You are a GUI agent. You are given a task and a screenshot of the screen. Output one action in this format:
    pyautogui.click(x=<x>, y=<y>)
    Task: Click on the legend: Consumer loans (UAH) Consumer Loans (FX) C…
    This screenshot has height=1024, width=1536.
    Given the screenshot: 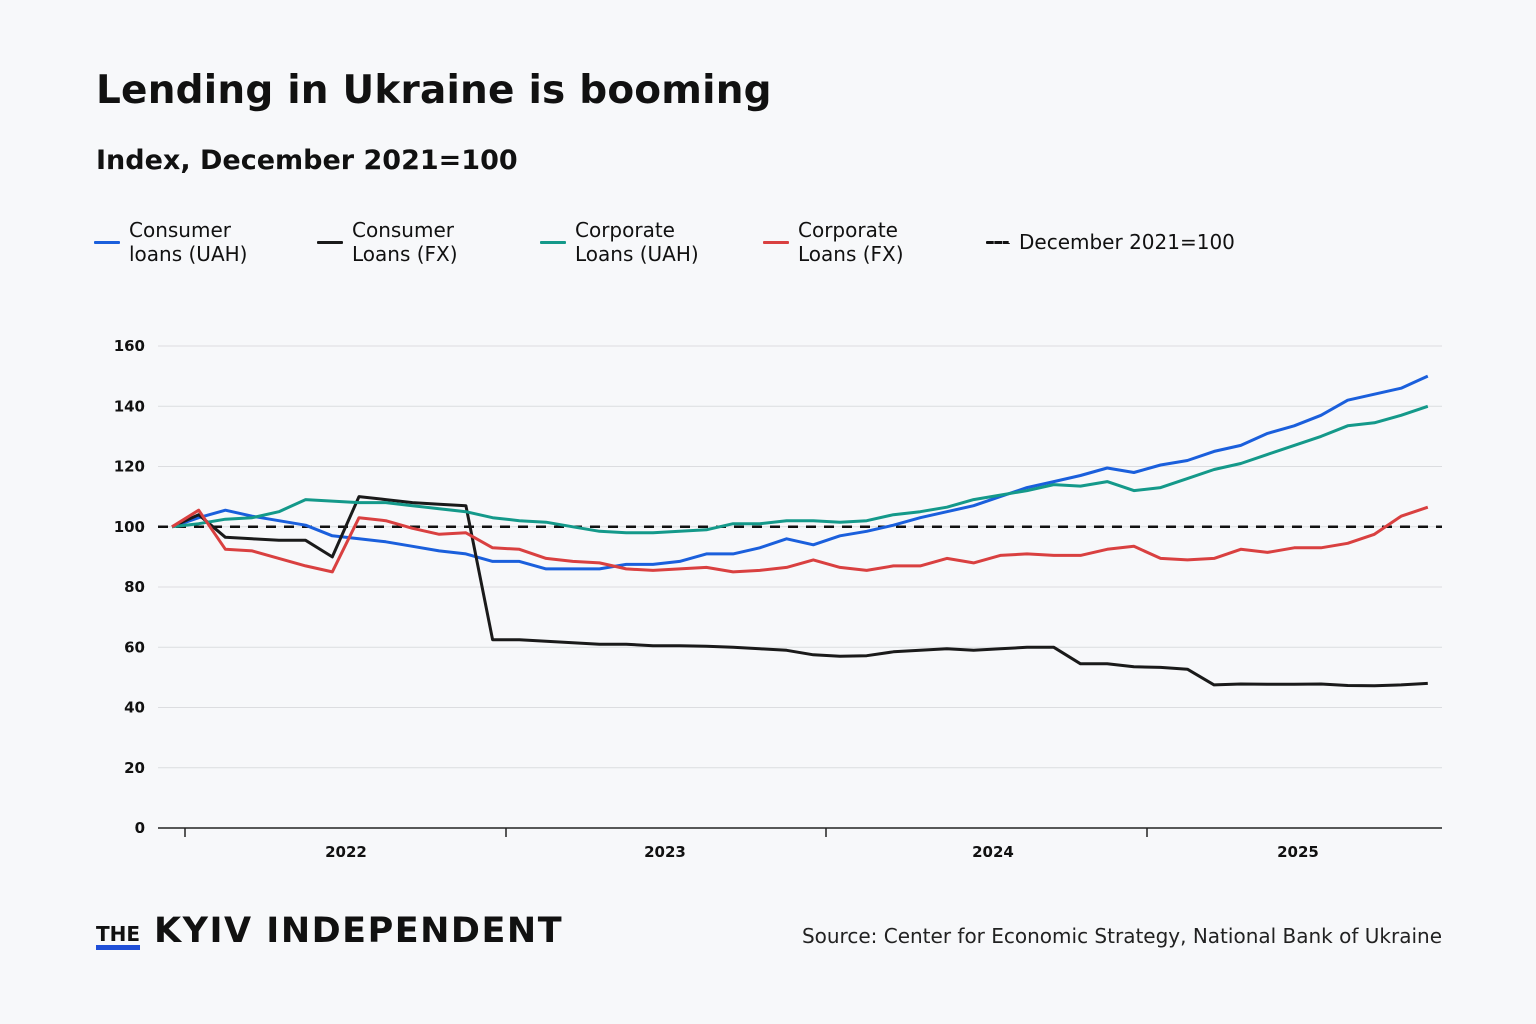 What is the action you would take?
    pyautogui.click(x=683, y=242)
    